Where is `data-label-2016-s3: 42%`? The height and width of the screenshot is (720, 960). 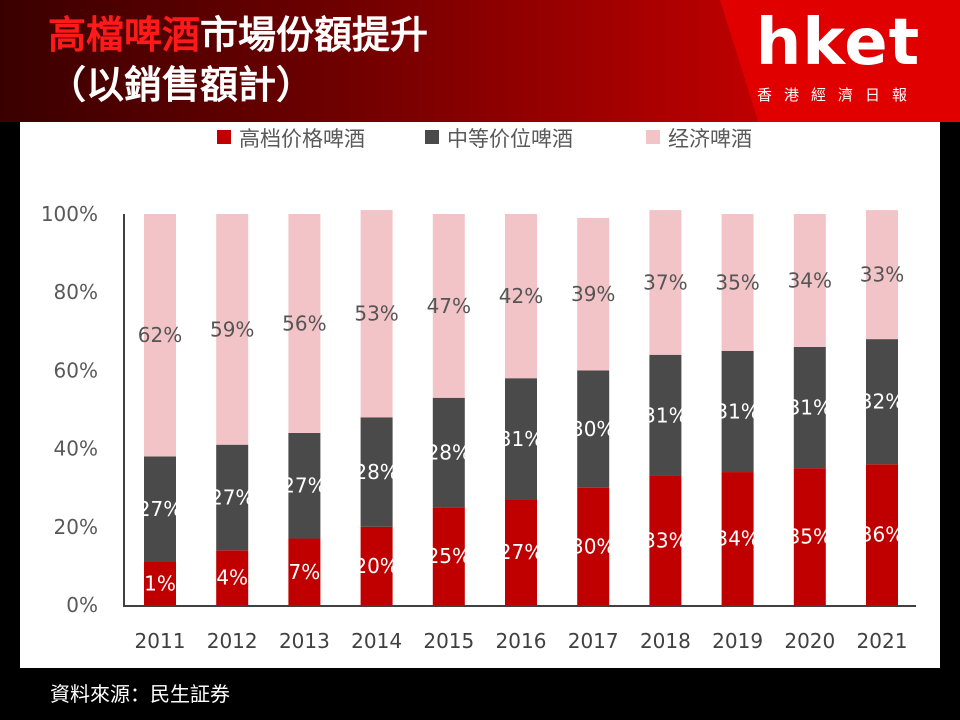
data-label-2016-s3: 42% is located at coordinates (521, 296).